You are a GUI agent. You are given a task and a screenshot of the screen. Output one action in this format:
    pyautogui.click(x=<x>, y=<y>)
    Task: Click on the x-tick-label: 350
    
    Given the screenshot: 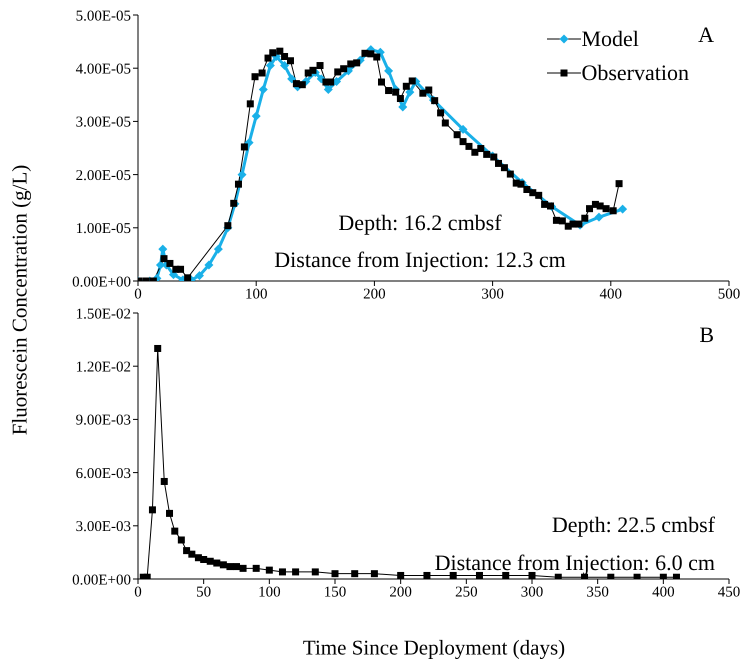 What is the action you would take?
    pyautogui.click(x=597, y=592)
    